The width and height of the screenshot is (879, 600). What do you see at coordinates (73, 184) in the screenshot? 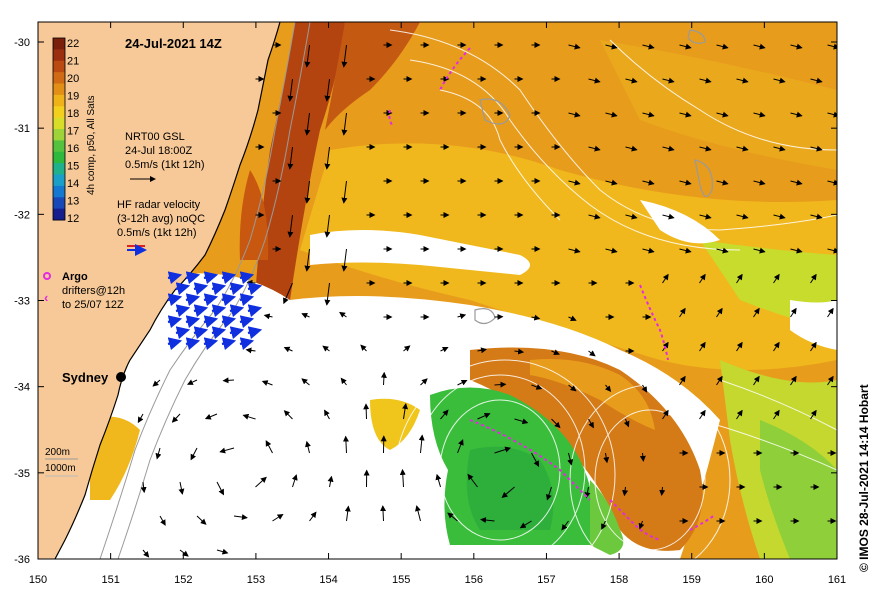
I see `colorbar-label: 14` at bounding box center [73, 184].